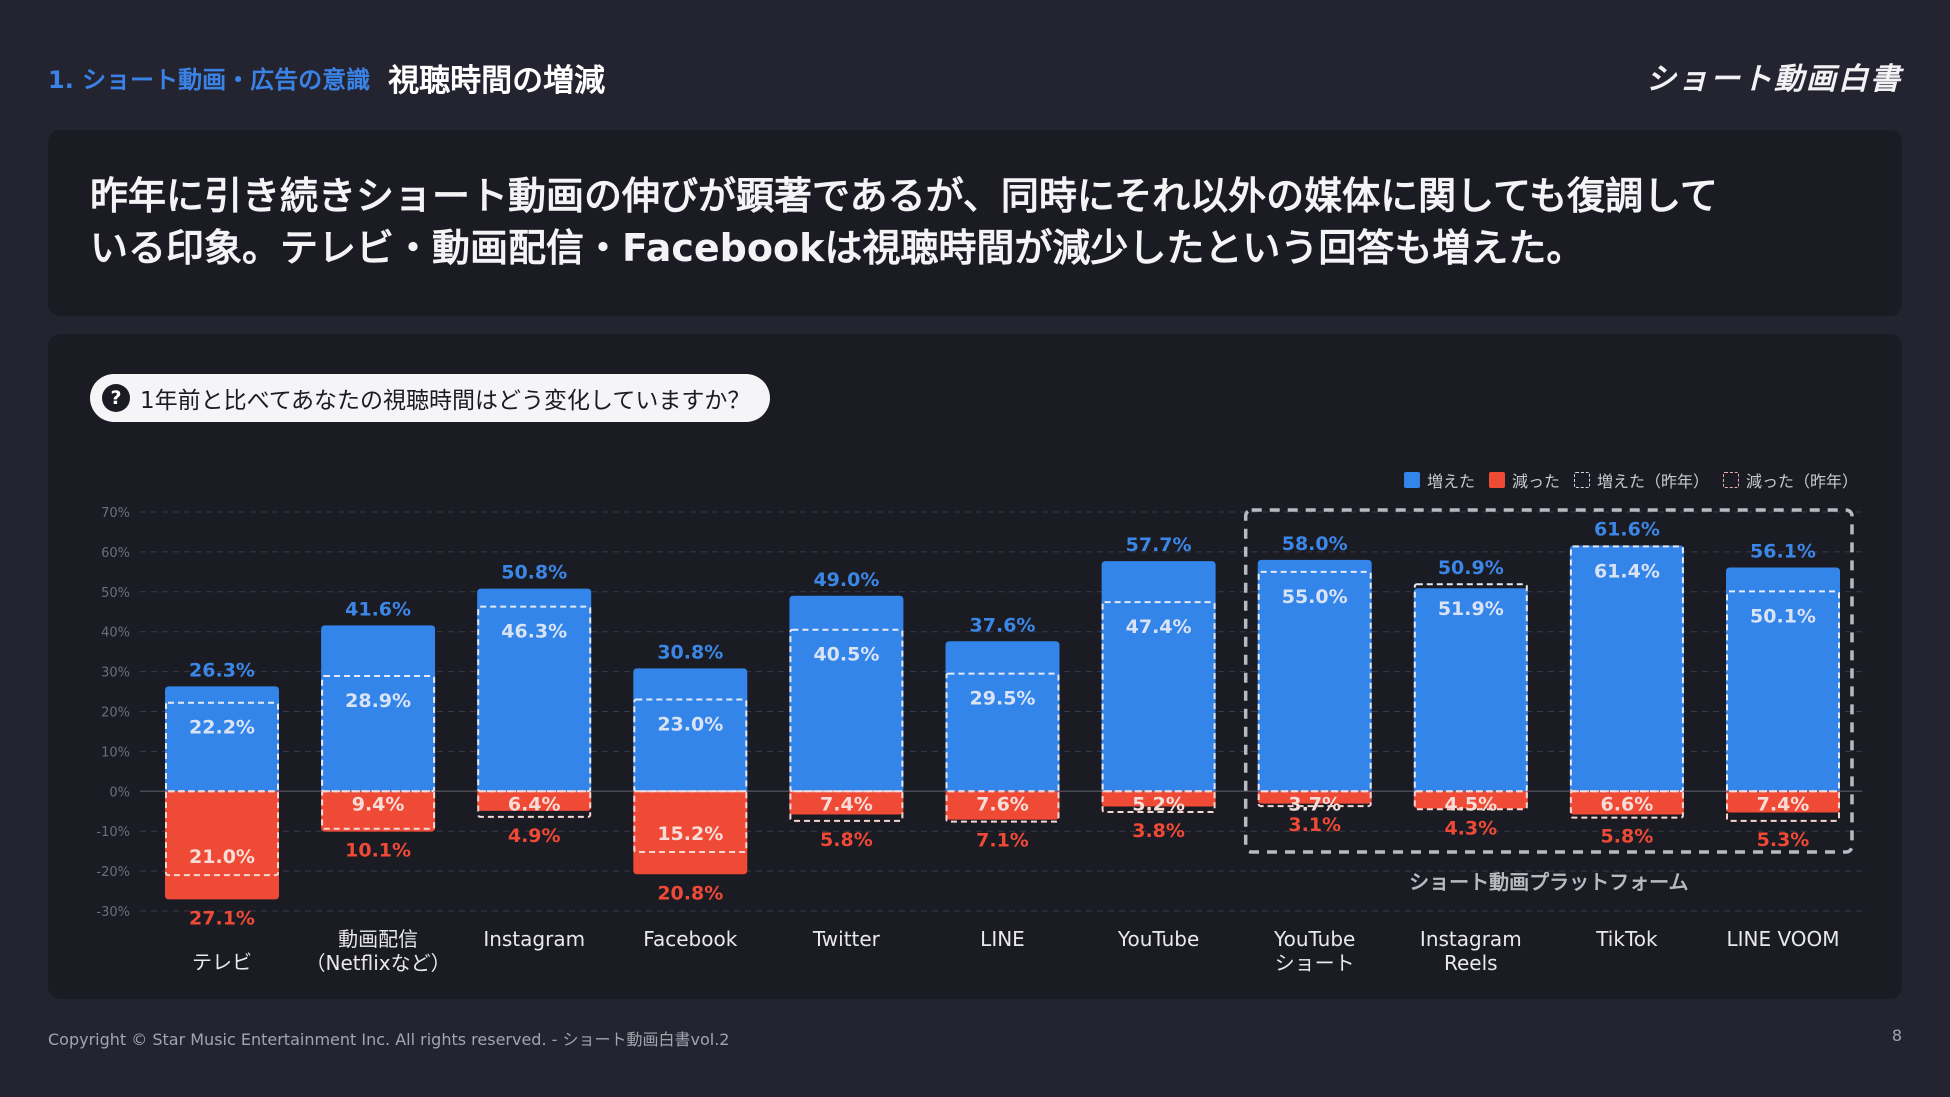 The height and width of the screenshot is (1097, 1950). I want to click on data-label-decrease: 10.1%, so click(378, 851).